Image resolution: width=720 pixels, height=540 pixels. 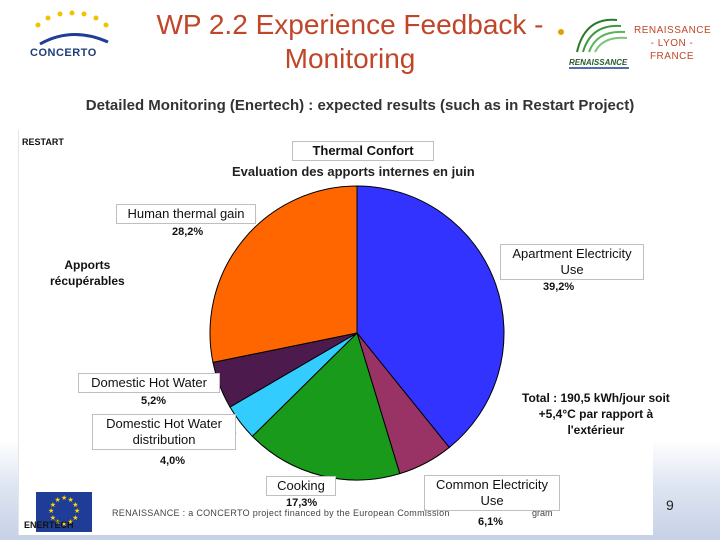 I want to click on page-number: 9, so click(x=670, y=505).